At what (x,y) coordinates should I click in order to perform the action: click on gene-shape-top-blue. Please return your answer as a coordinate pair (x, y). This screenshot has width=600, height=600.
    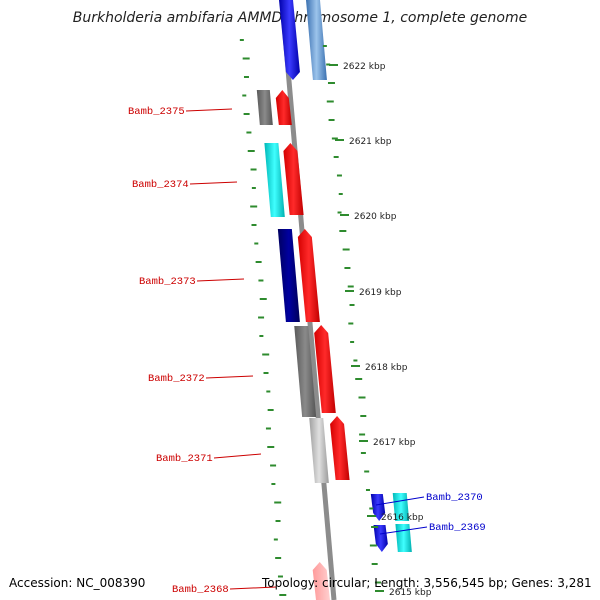
    Looking at the image, I should click on (289, 40).